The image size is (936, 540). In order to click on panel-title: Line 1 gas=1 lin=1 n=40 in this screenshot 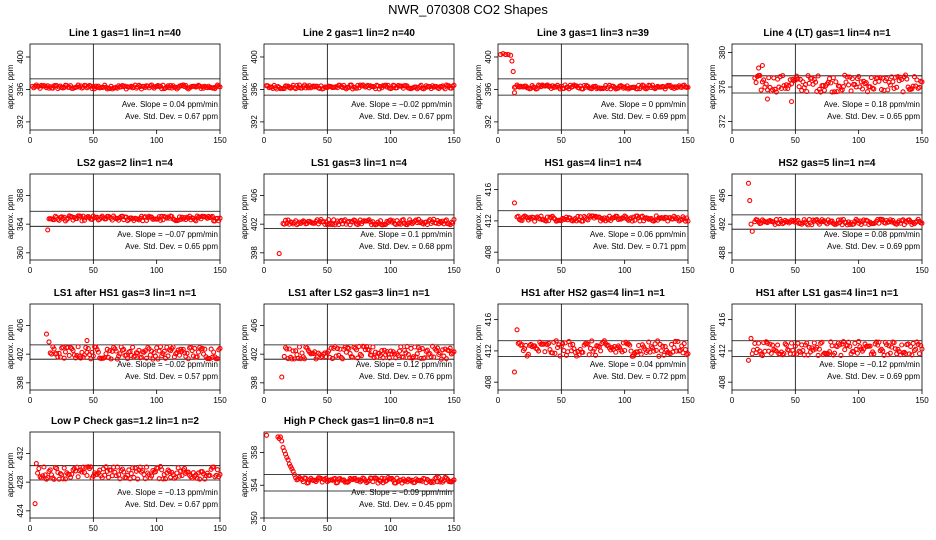, I will do `click(125, 33)`.